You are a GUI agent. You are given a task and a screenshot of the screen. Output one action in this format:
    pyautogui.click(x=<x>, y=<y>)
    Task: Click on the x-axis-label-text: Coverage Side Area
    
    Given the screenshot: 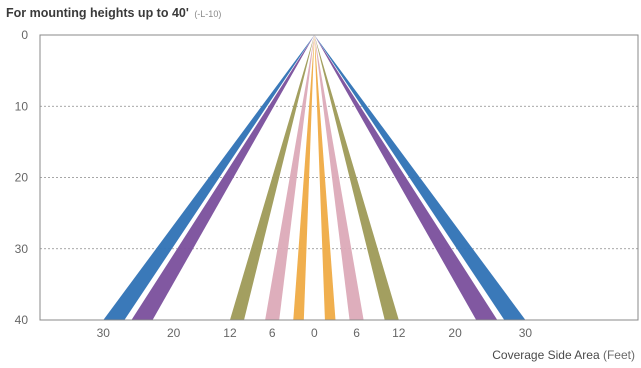 What is the action you would take?
    pyautogui.click(x=546, y=355)
    